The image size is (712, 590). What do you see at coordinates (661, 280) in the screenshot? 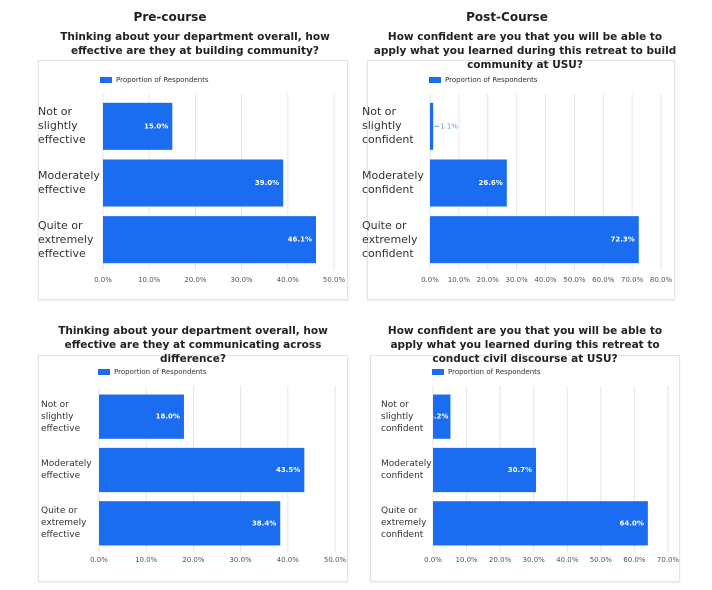
I see `x-tick-label: 80.0%` at bounding box center [661, 280].